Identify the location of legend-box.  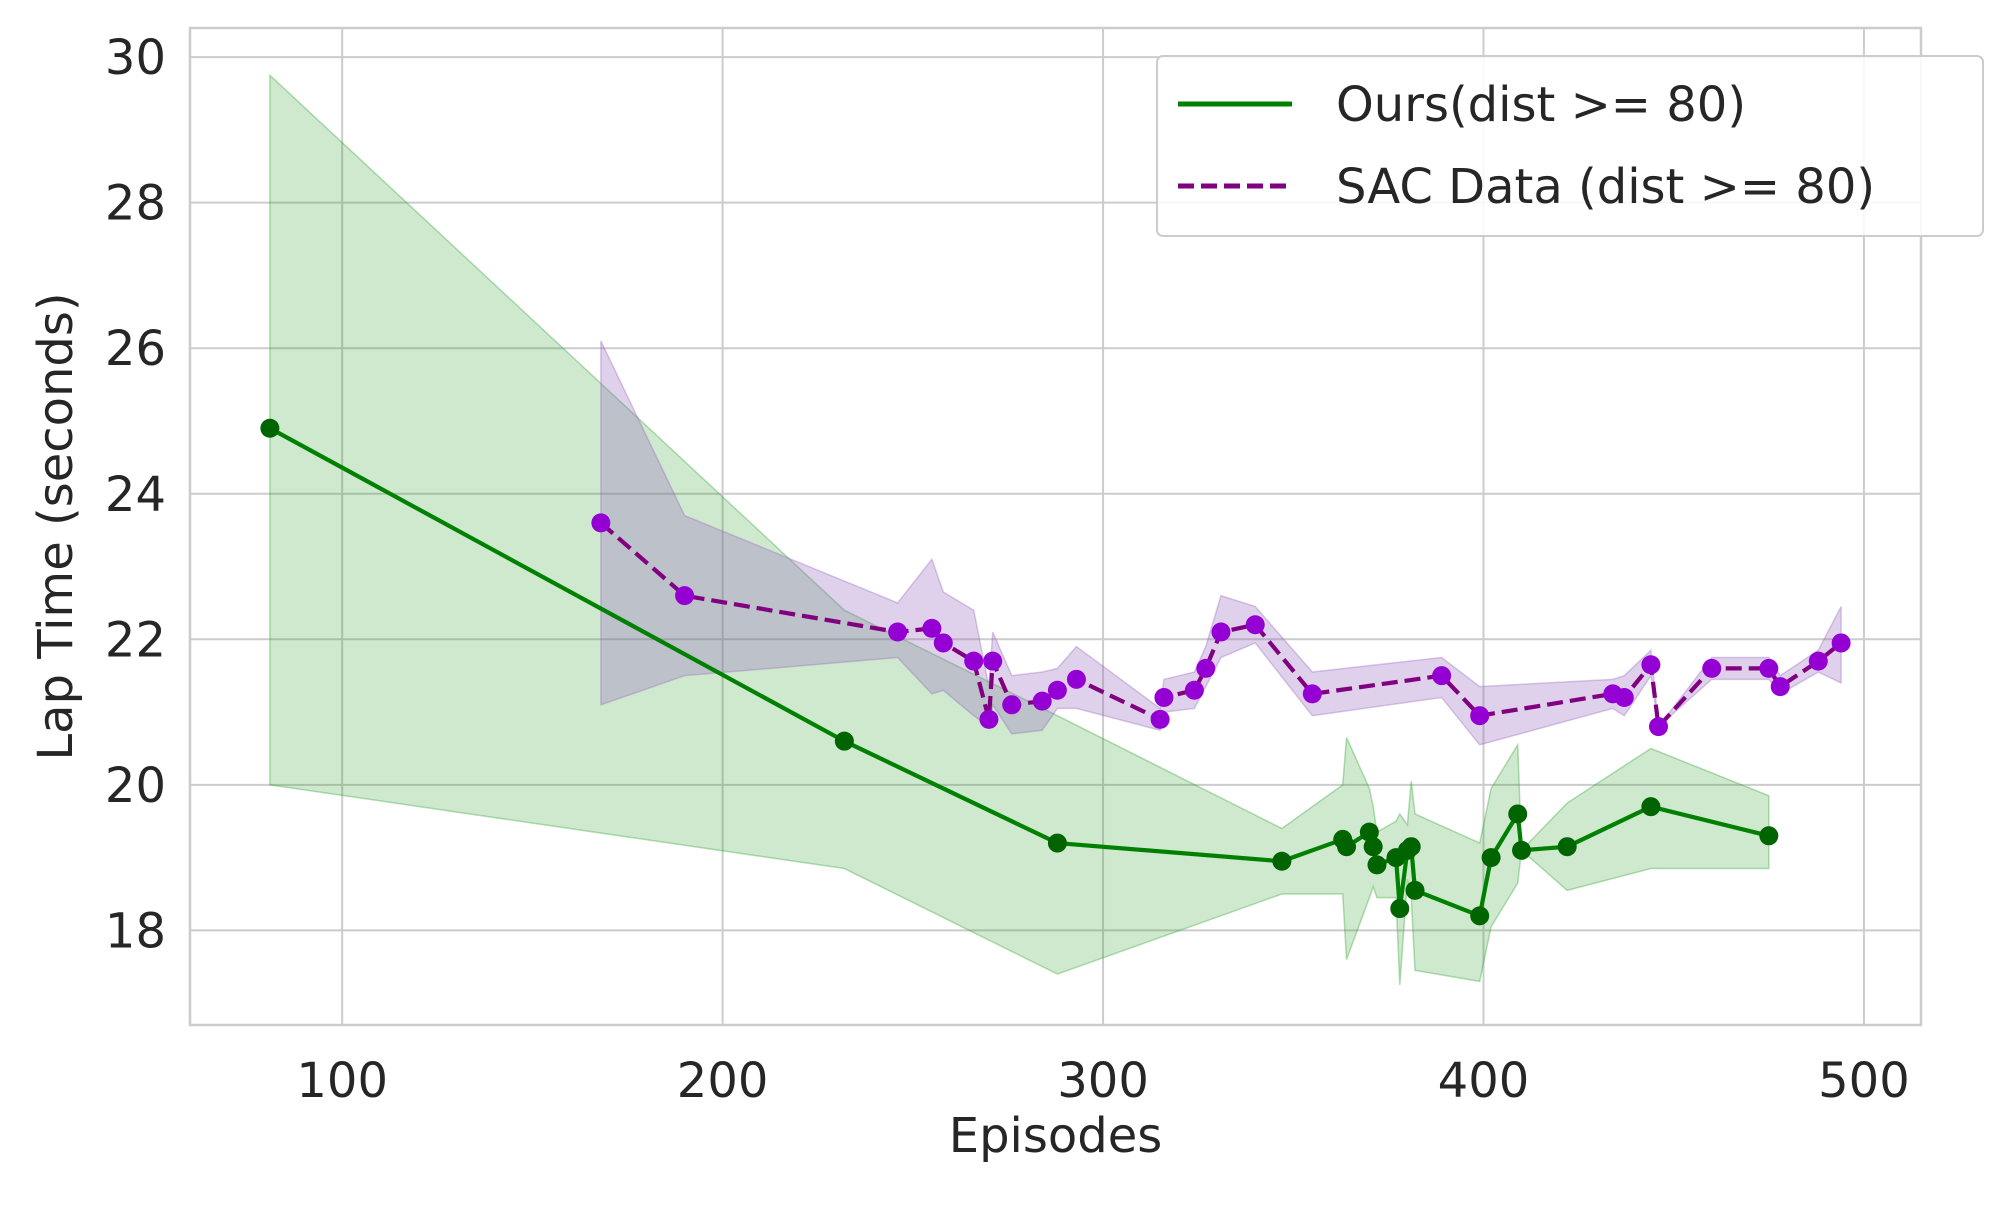
(1570, 146).